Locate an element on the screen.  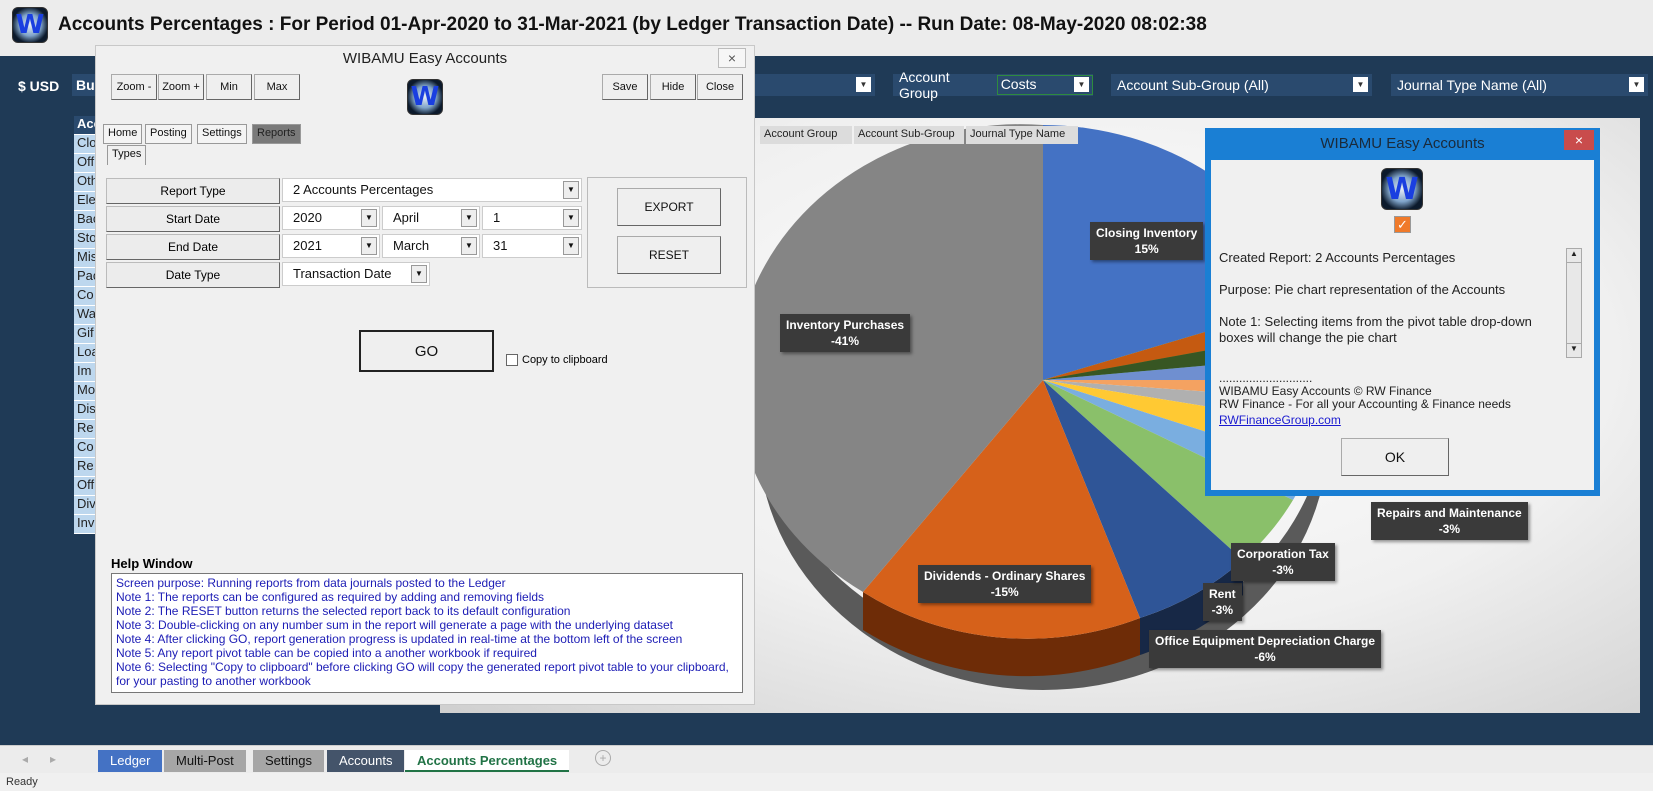
copy-clipboard-checkbox is located at coordinates (512, 360).